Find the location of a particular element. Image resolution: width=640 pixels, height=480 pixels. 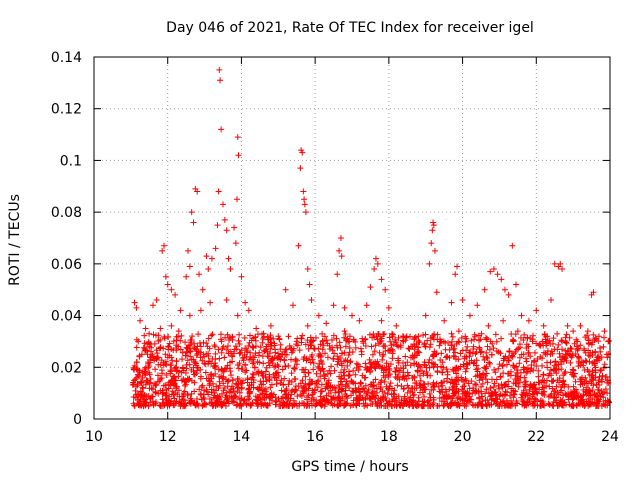

x-tick-label: 22 is located at coordinates (536, 437).